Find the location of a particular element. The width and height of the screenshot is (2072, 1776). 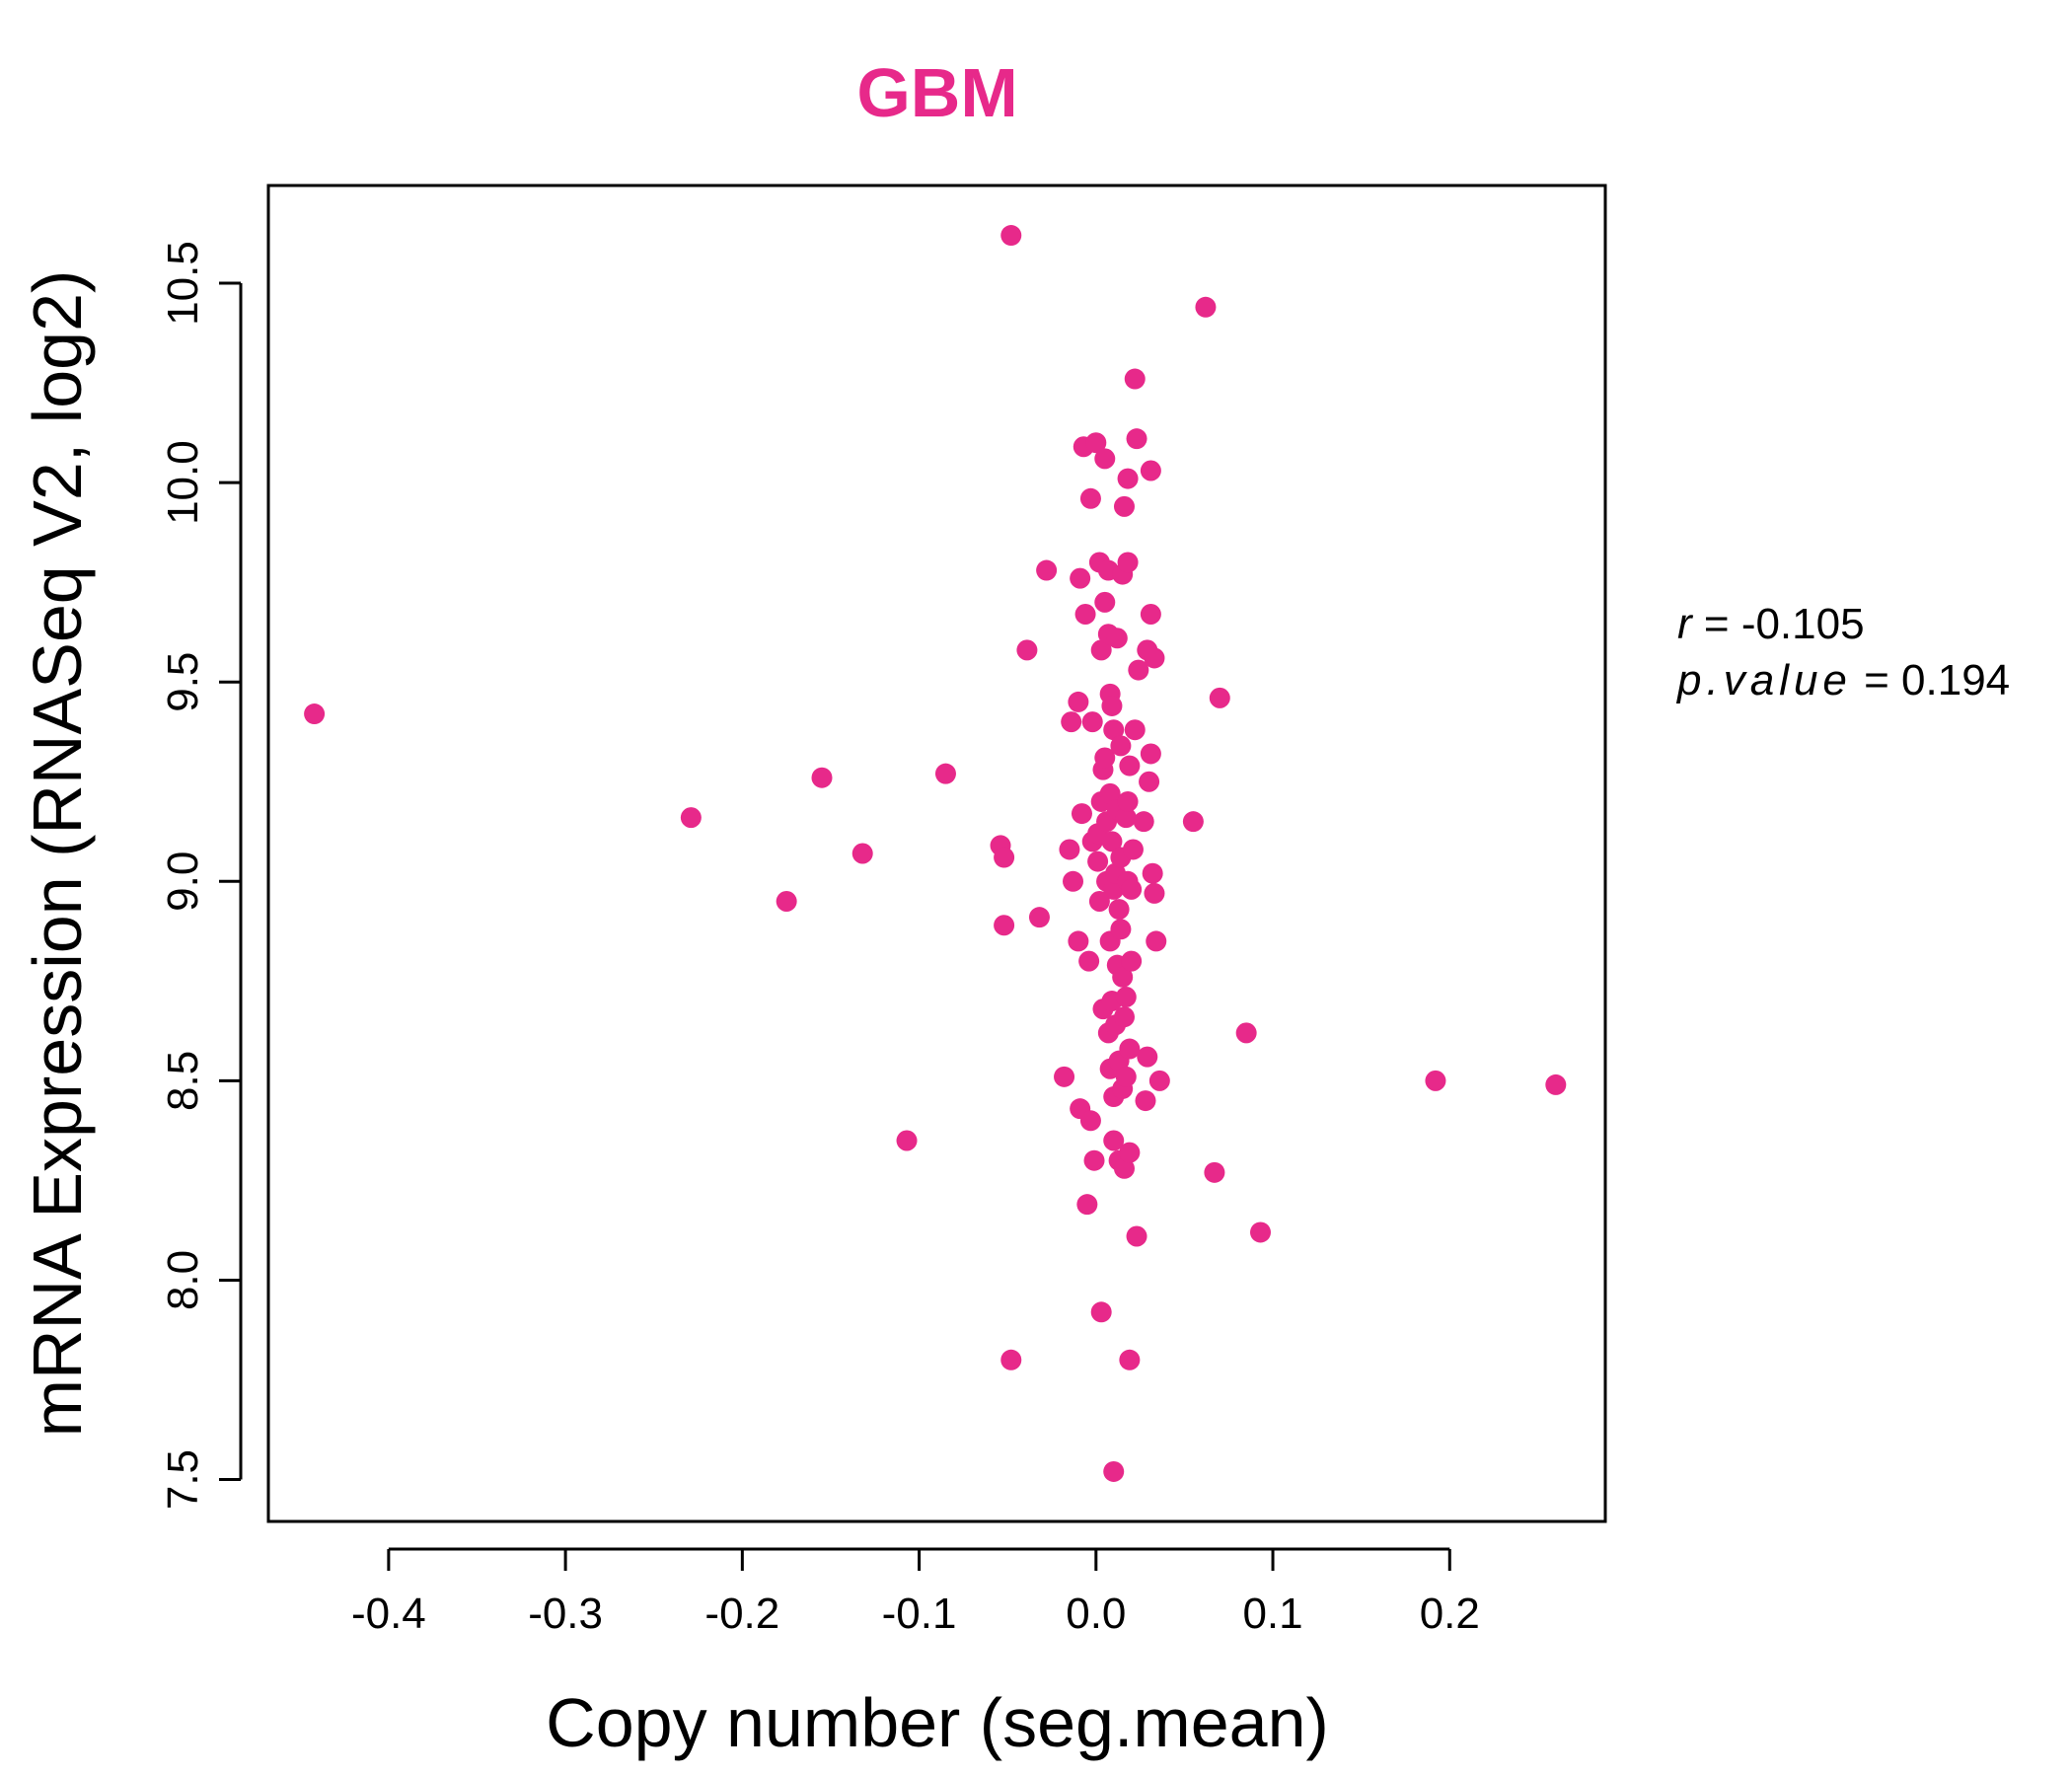

y-axis-title: mRNA Expression (RNASeq V2, log2) is located at coordinates (58, 854).